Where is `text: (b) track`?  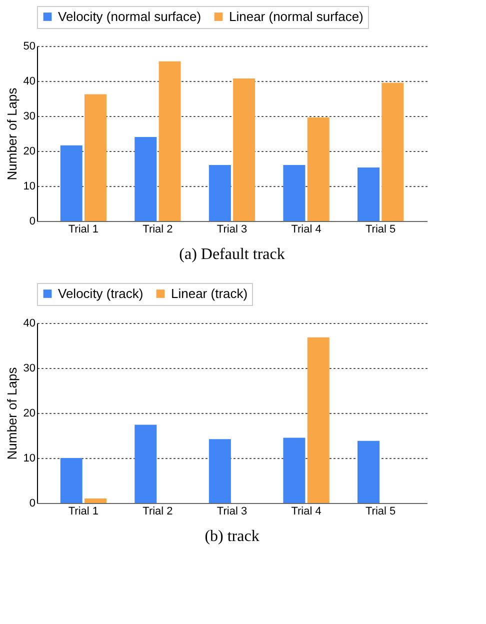 text: (b) track is located at coordinates (232, 536).